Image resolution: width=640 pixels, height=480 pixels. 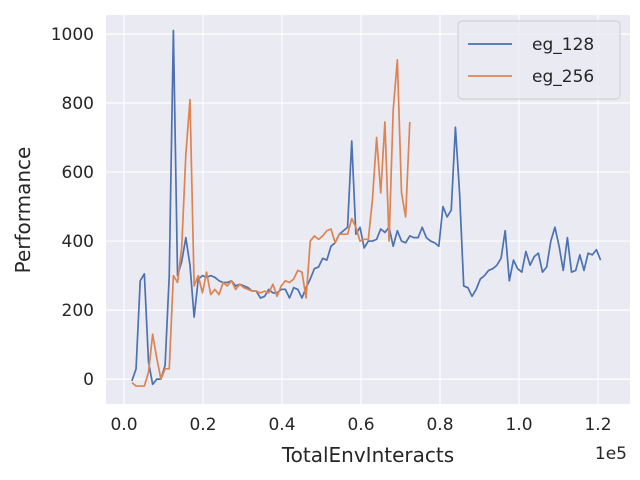 What do you see at coordinates (597, 425) in the screenshot?
I see `x-tick-label: 1.2` at bounding box center [597, 425].